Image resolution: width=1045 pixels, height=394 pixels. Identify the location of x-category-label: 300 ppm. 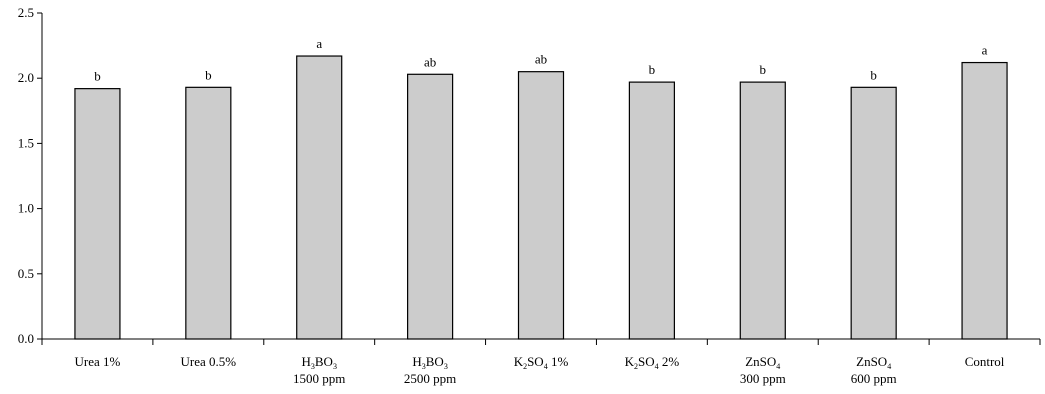
(763, 378).